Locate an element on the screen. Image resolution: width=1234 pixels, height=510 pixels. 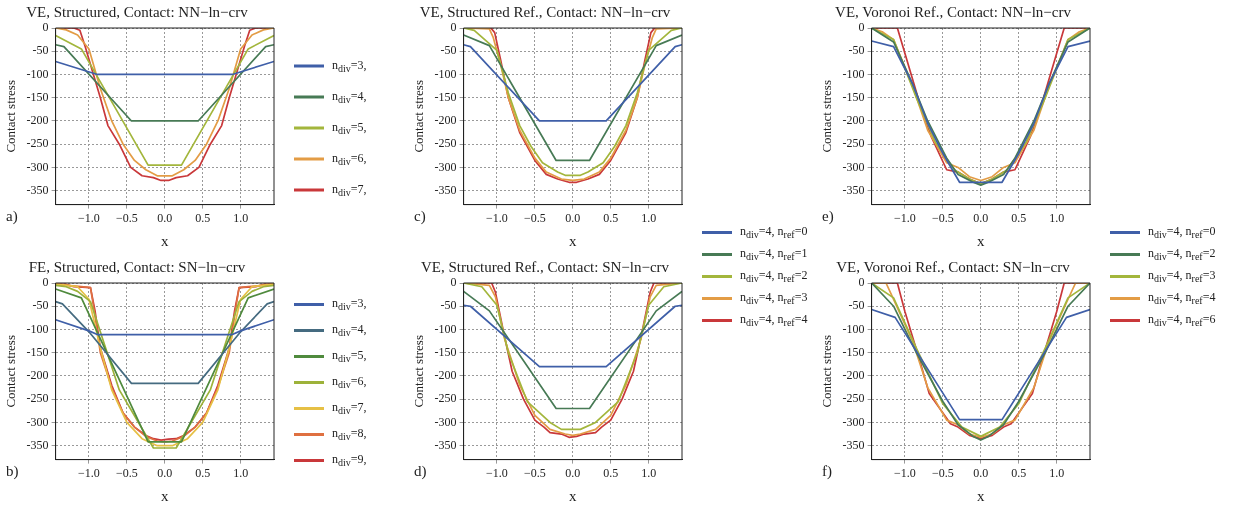
text: b) is located at coordinates (12, 471).